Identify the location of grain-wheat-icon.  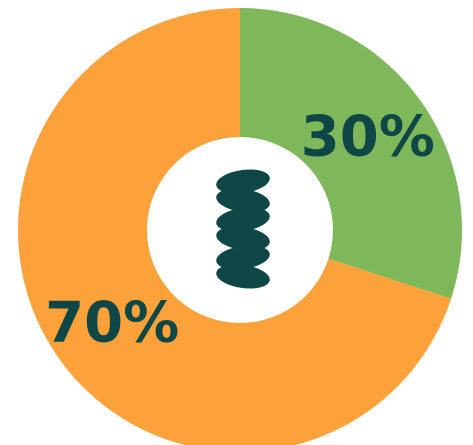
(243, 229).